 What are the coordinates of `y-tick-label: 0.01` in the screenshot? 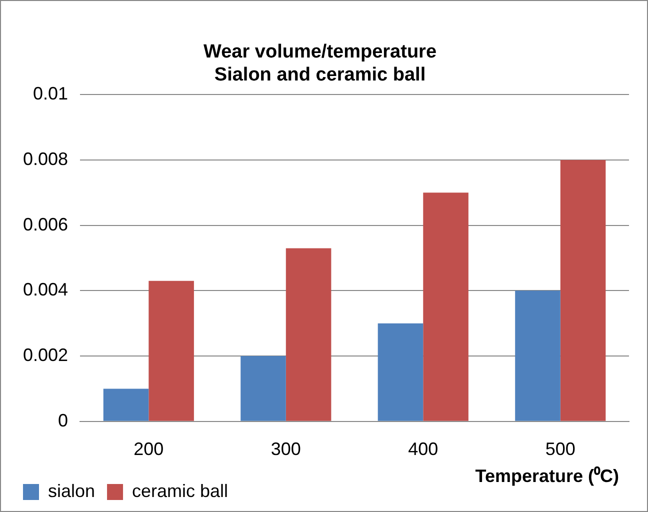 It's located at (50, 94).